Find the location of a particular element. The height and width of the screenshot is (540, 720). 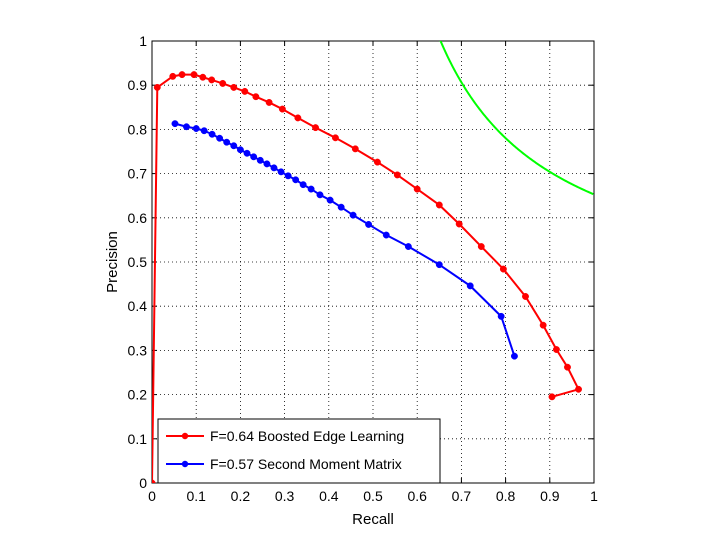

legend-box is located at coordinates (299, 451).